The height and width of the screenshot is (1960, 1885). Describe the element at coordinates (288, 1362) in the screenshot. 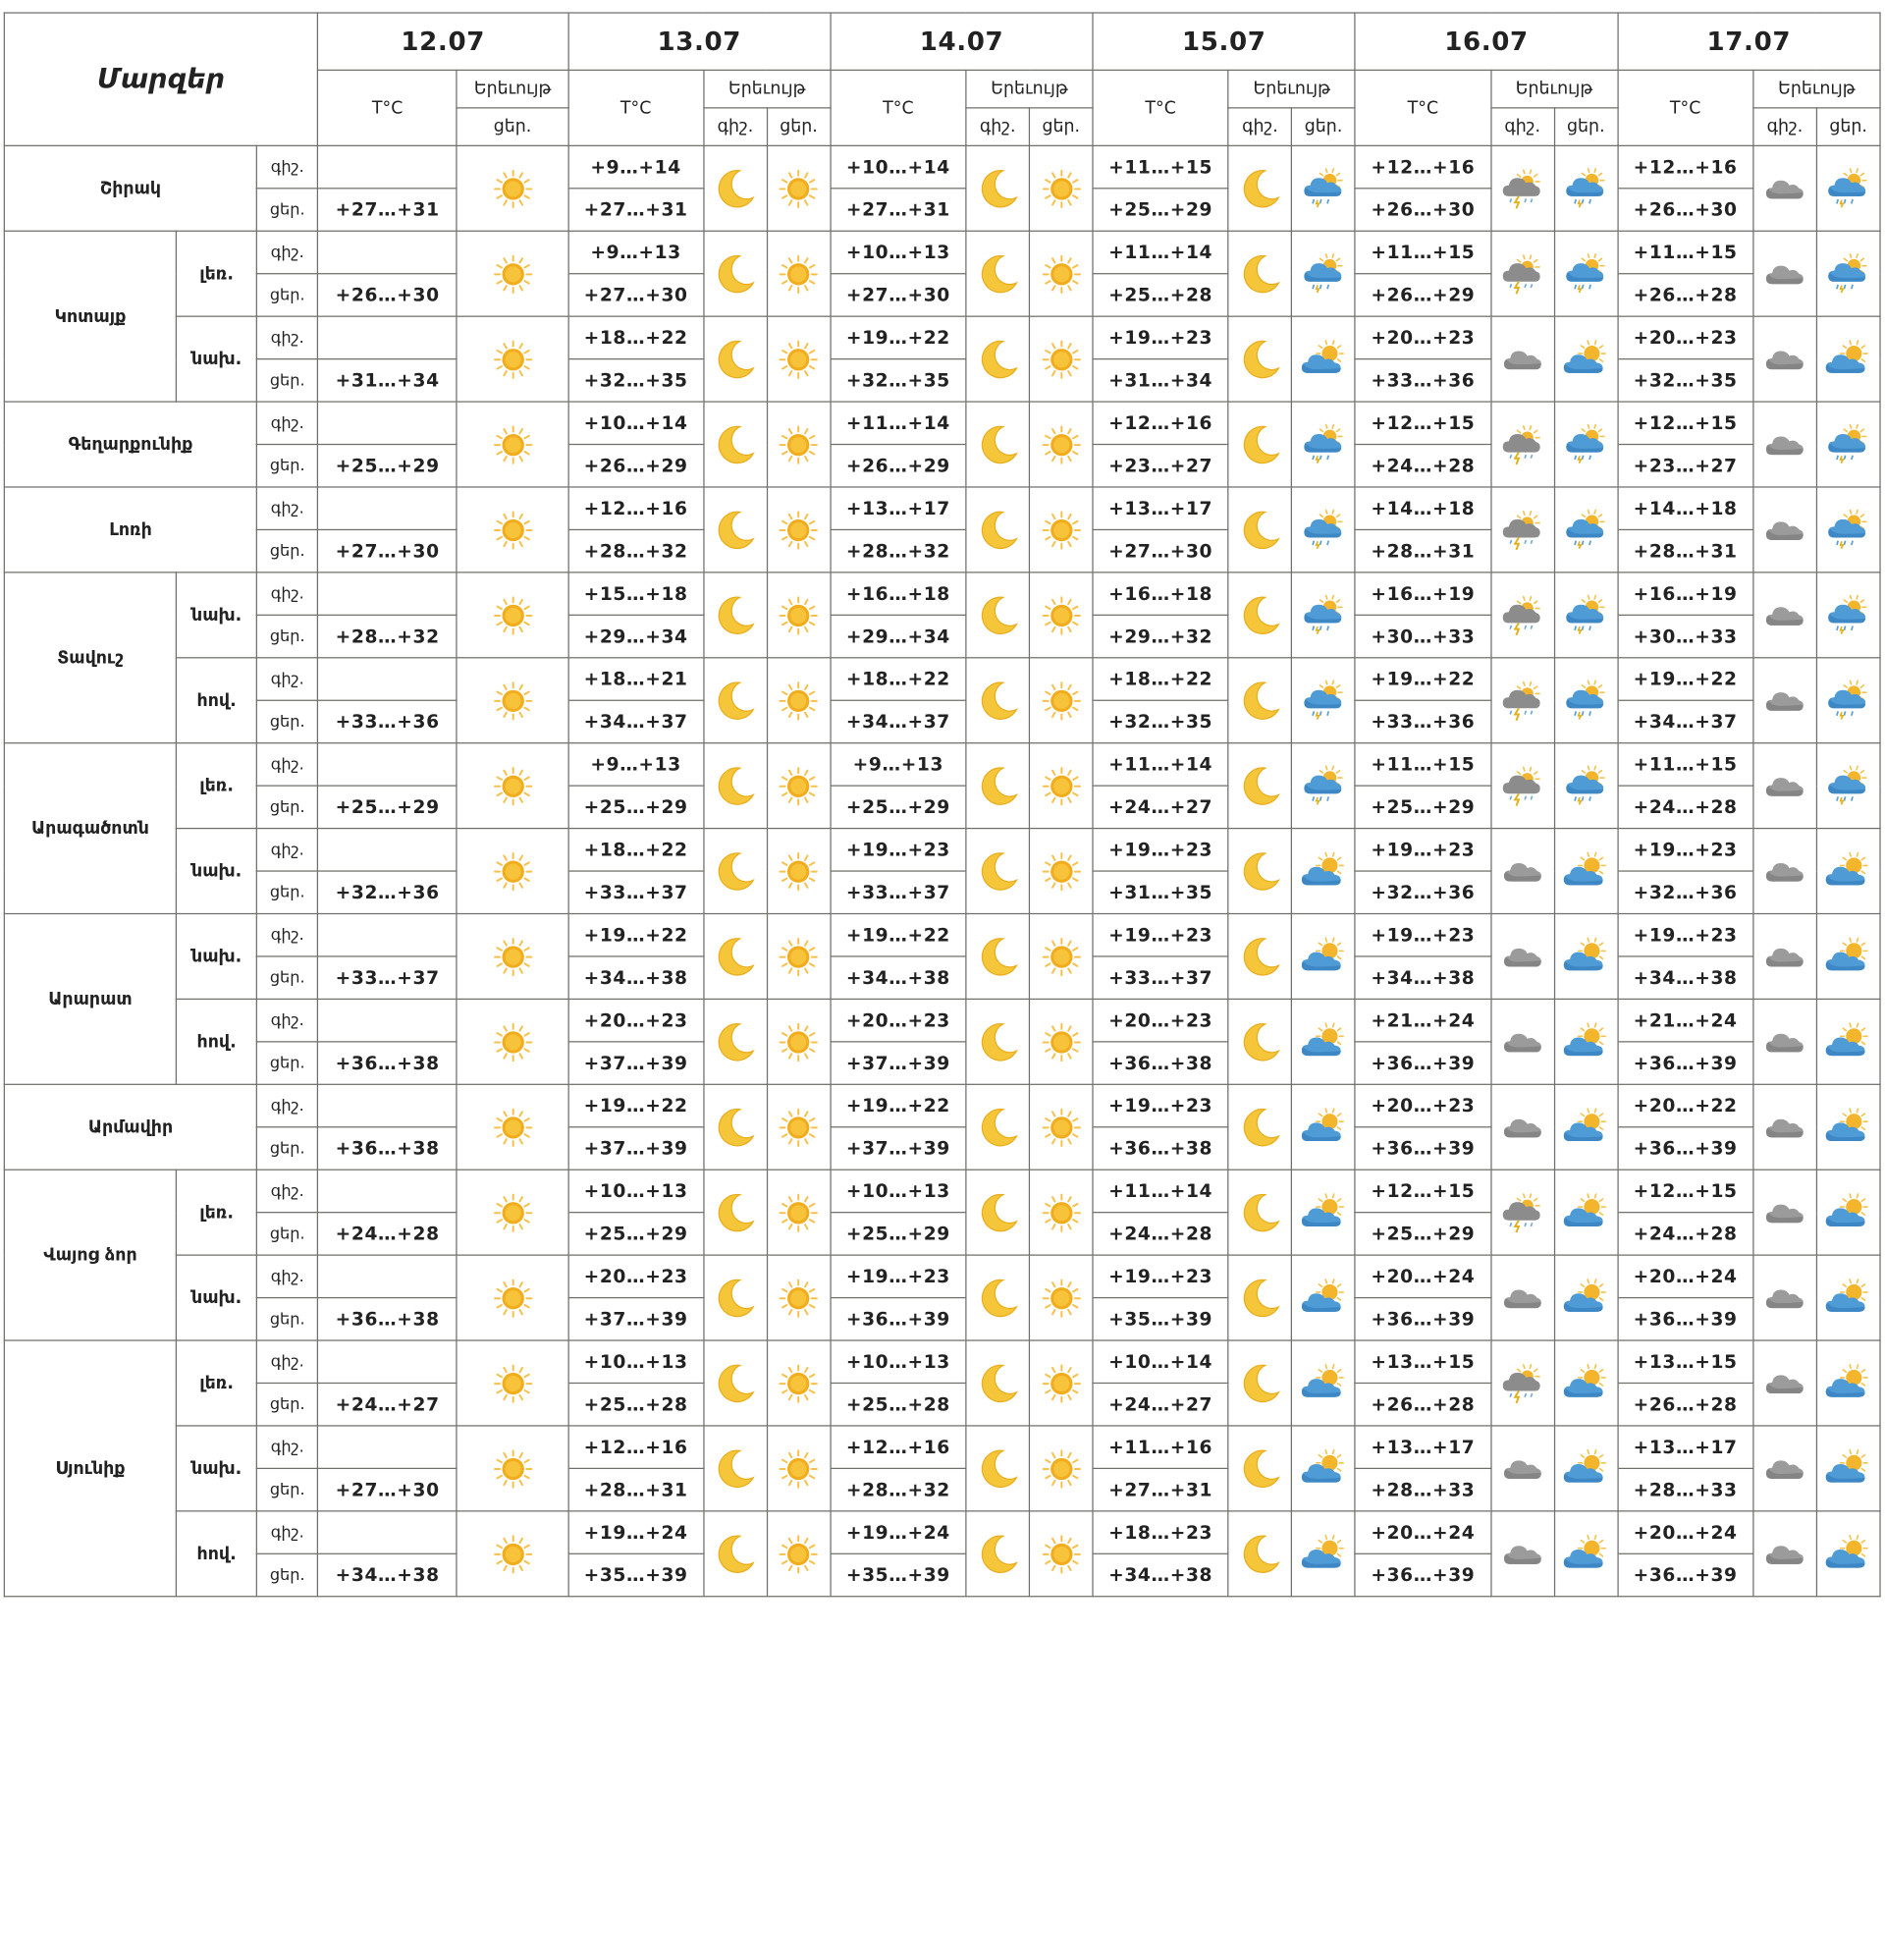

I see `night-label: գիշ.` at that location.